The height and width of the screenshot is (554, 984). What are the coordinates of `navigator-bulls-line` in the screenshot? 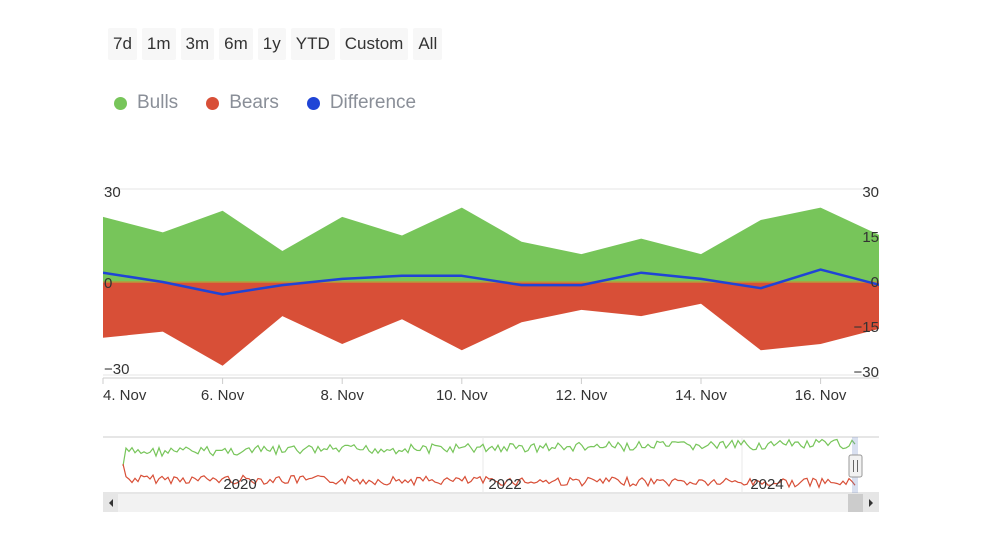 It's located at (489, 452).